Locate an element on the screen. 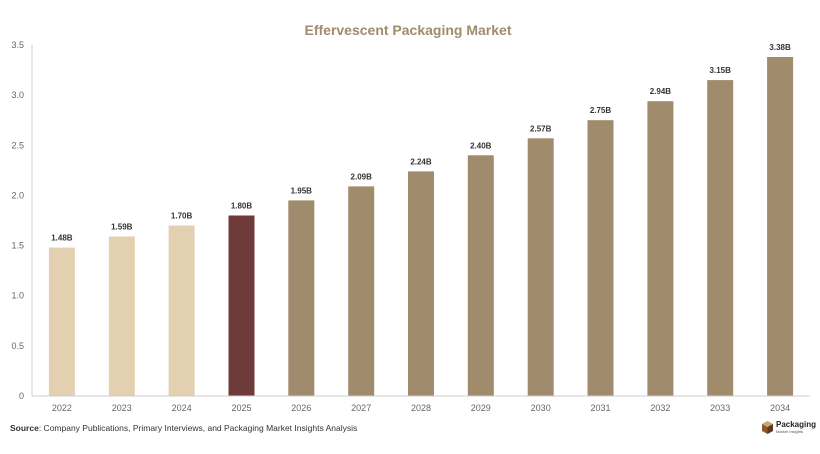  x-tick-label: 2028 is located at coordinates (421, 408).